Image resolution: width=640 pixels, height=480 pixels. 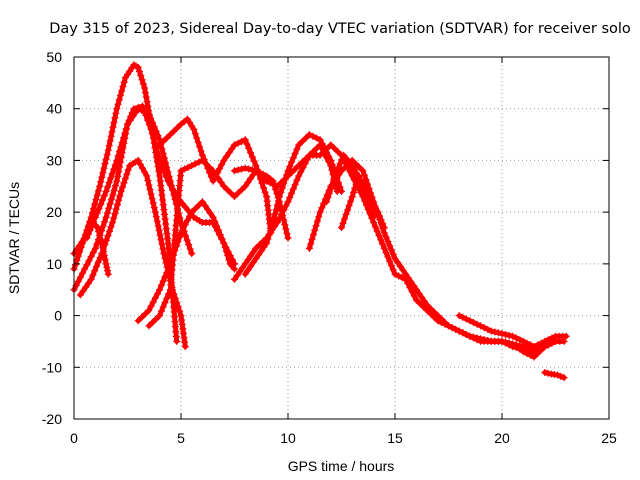 I want to click on x-tick-label: 20, so click(x=502, y=438).